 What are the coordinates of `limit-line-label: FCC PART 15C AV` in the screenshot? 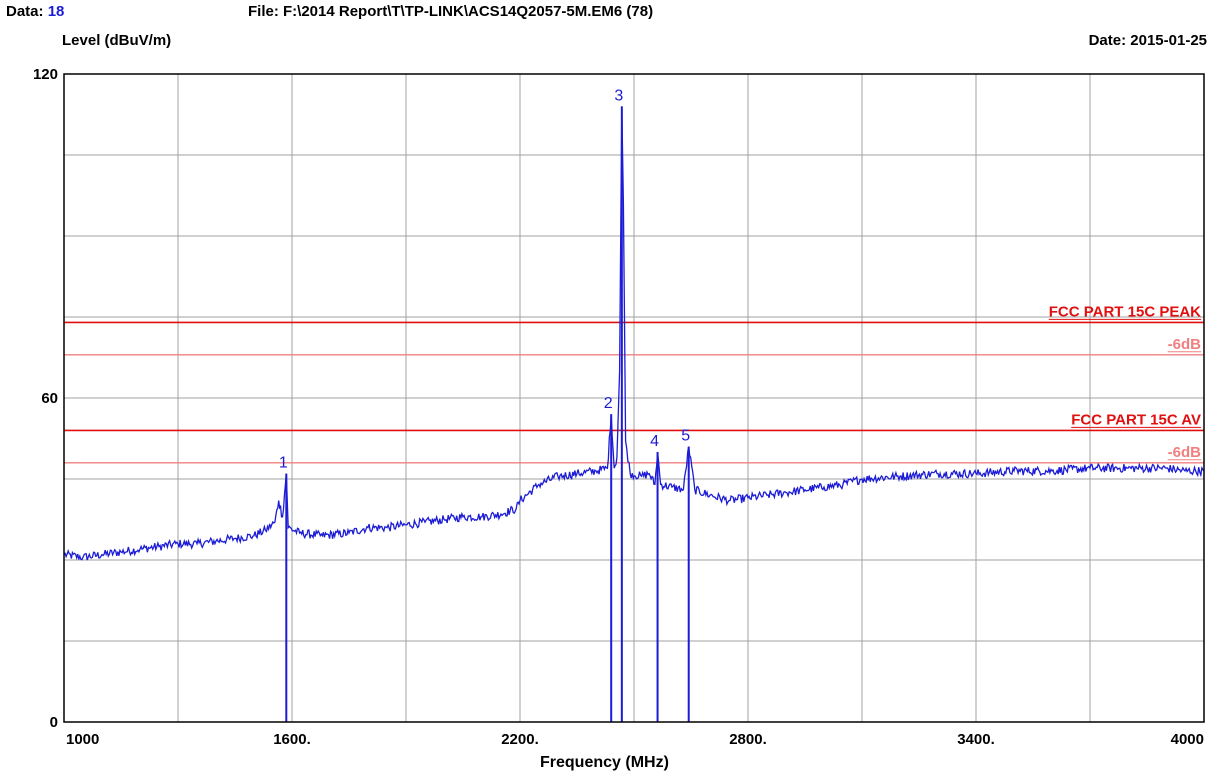 It's located at (1136, 419).